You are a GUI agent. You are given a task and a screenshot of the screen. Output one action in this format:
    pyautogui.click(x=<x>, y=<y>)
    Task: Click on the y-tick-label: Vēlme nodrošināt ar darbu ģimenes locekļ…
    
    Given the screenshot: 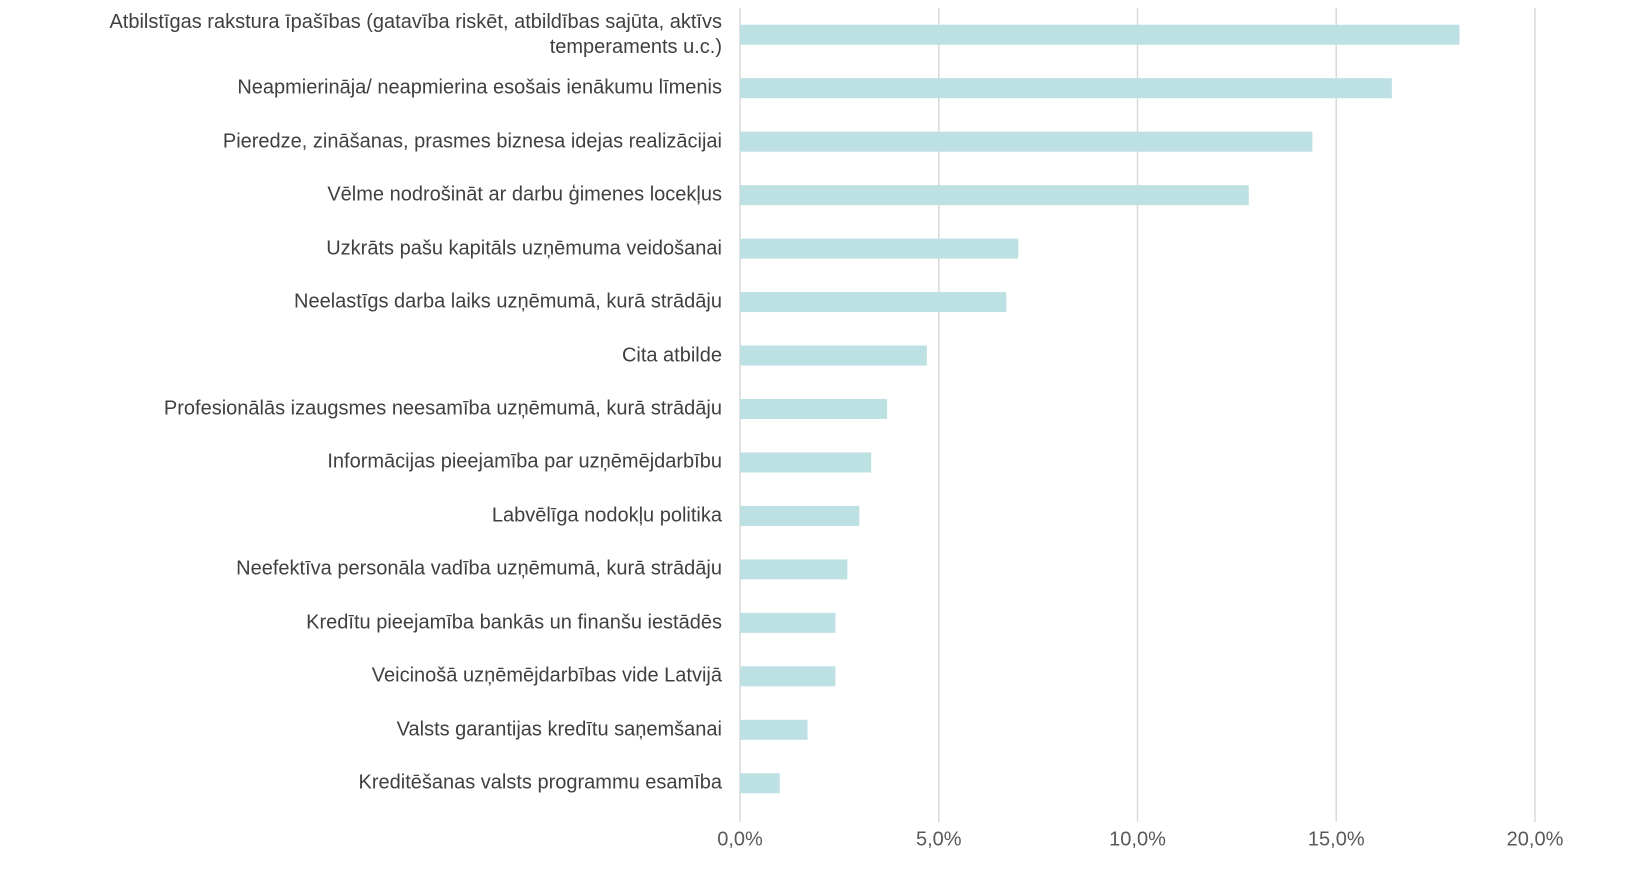 What is the action you would take?
    pyautogui.click(x=524, y=194)
    